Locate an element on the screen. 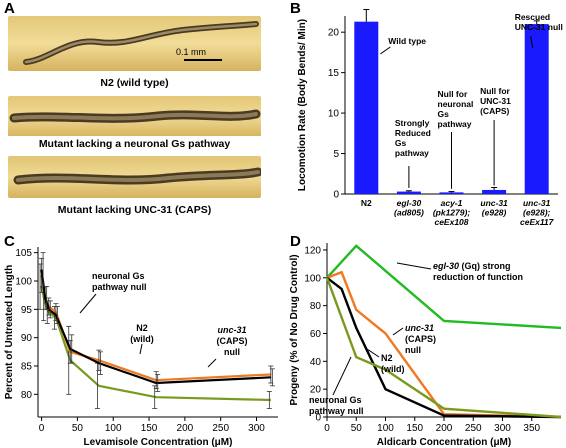 The width and height of the screenshot is (566, 448). chart-b-annotation-wild-type: Wild type is located at coordinates (407, 41).